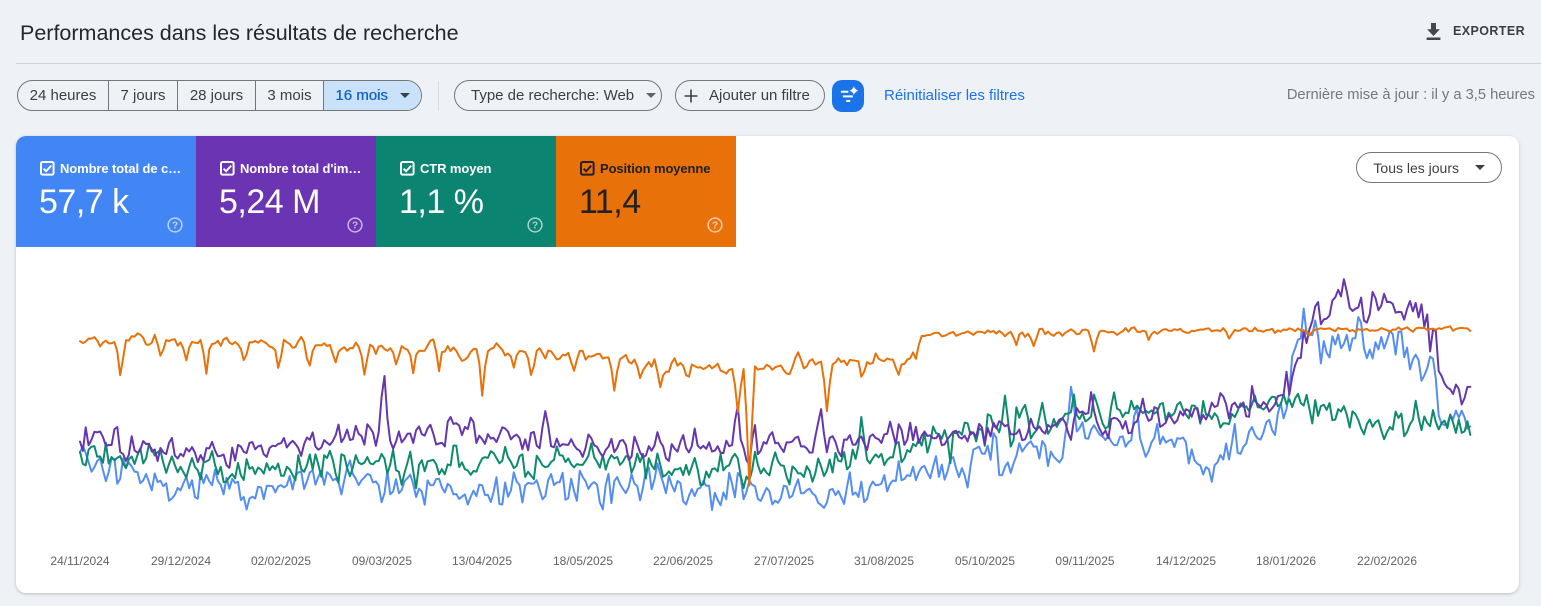  Describe the element at coordinates (1084, 561) in the screenshot. I see `svg-text: 09/11/2025` at that location.